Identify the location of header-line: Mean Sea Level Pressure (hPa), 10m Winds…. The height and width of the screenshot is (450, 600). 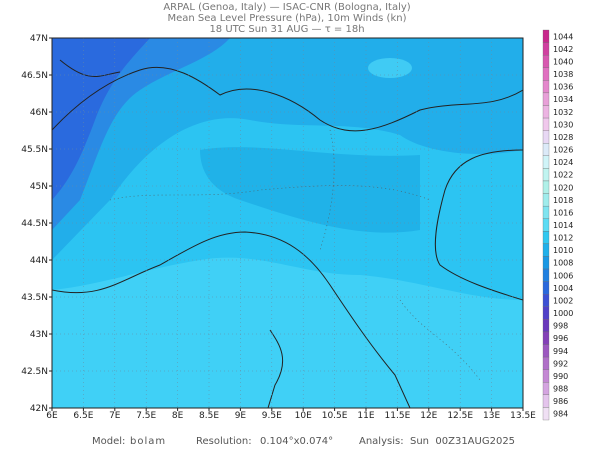
(287, 18).